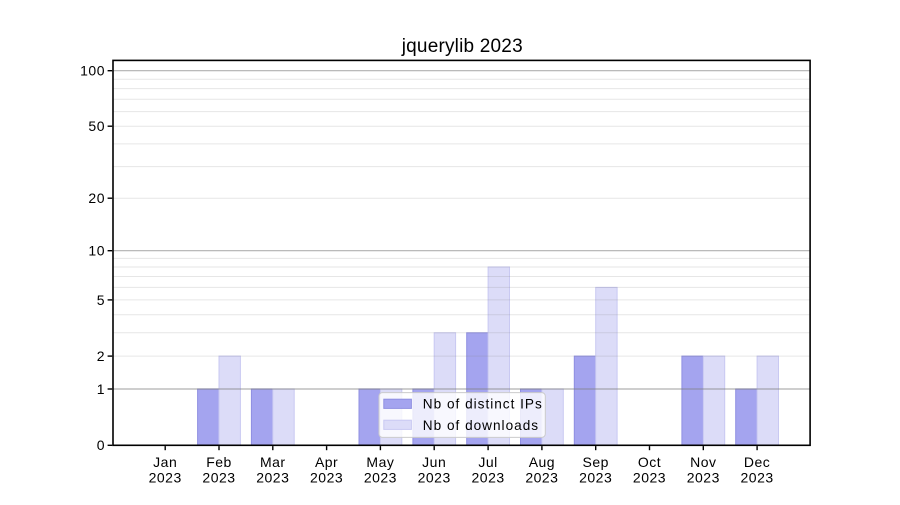  Describe the element at coordinates (487, 462) in the screenshot. I see `svg-text: Jul` at that location.